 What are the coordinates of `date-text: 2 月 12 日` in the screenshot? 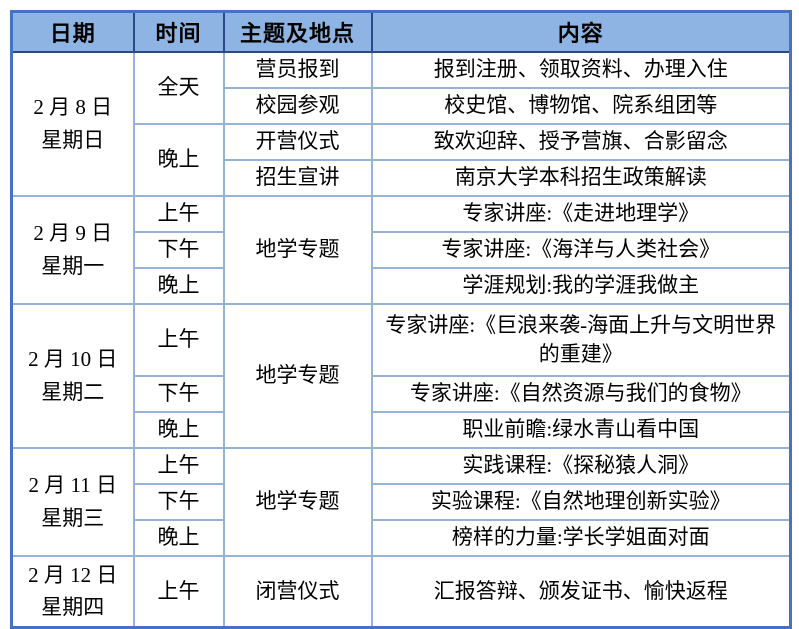 It's located at (73, 574).